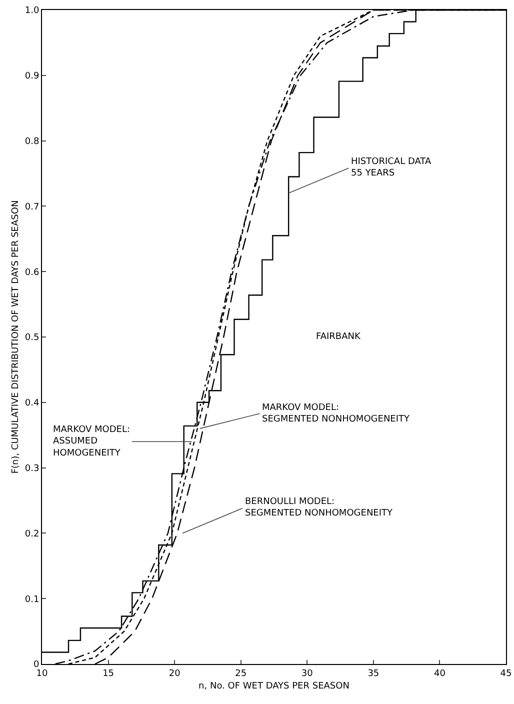 This screenshot has width=514, height=704. I want to click on x-tick-label: 15, so click(108, 673).